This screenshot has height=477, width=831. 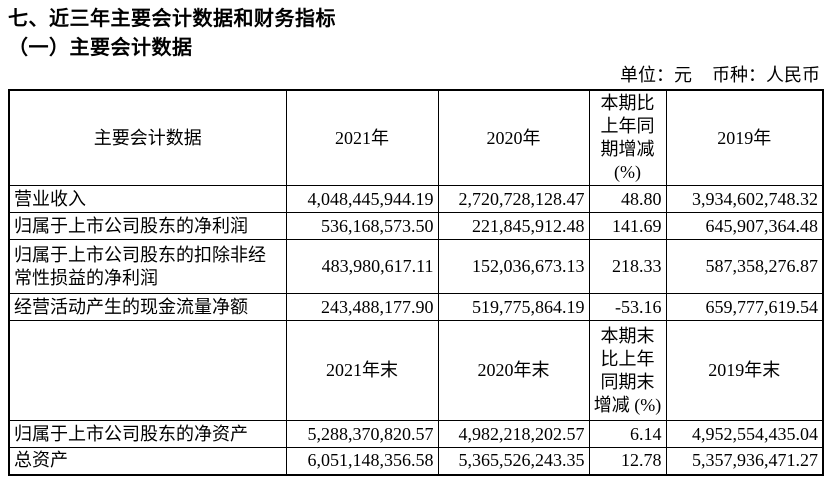 What do you see at coordinates (147, 307) in the screenshot?
I see `row-label: 经营活动产生的现金流量净额` at bounding box center [147, 307].